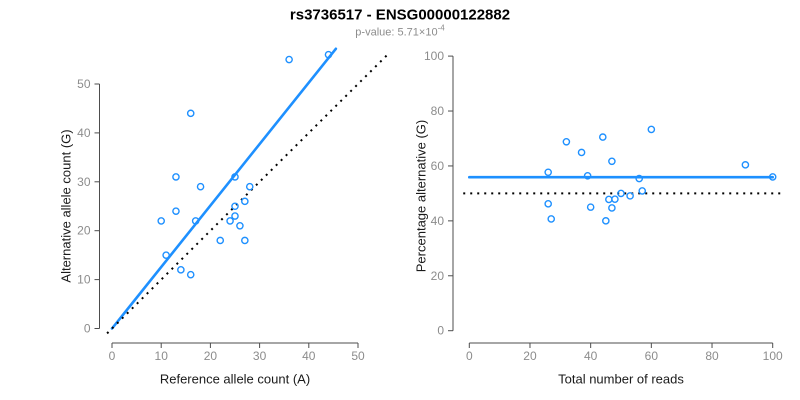 The width and height of the screenshot is (800, 400). I want to click on figure-subtitle: p-value: 5.71×10-4, so click(399, 31).